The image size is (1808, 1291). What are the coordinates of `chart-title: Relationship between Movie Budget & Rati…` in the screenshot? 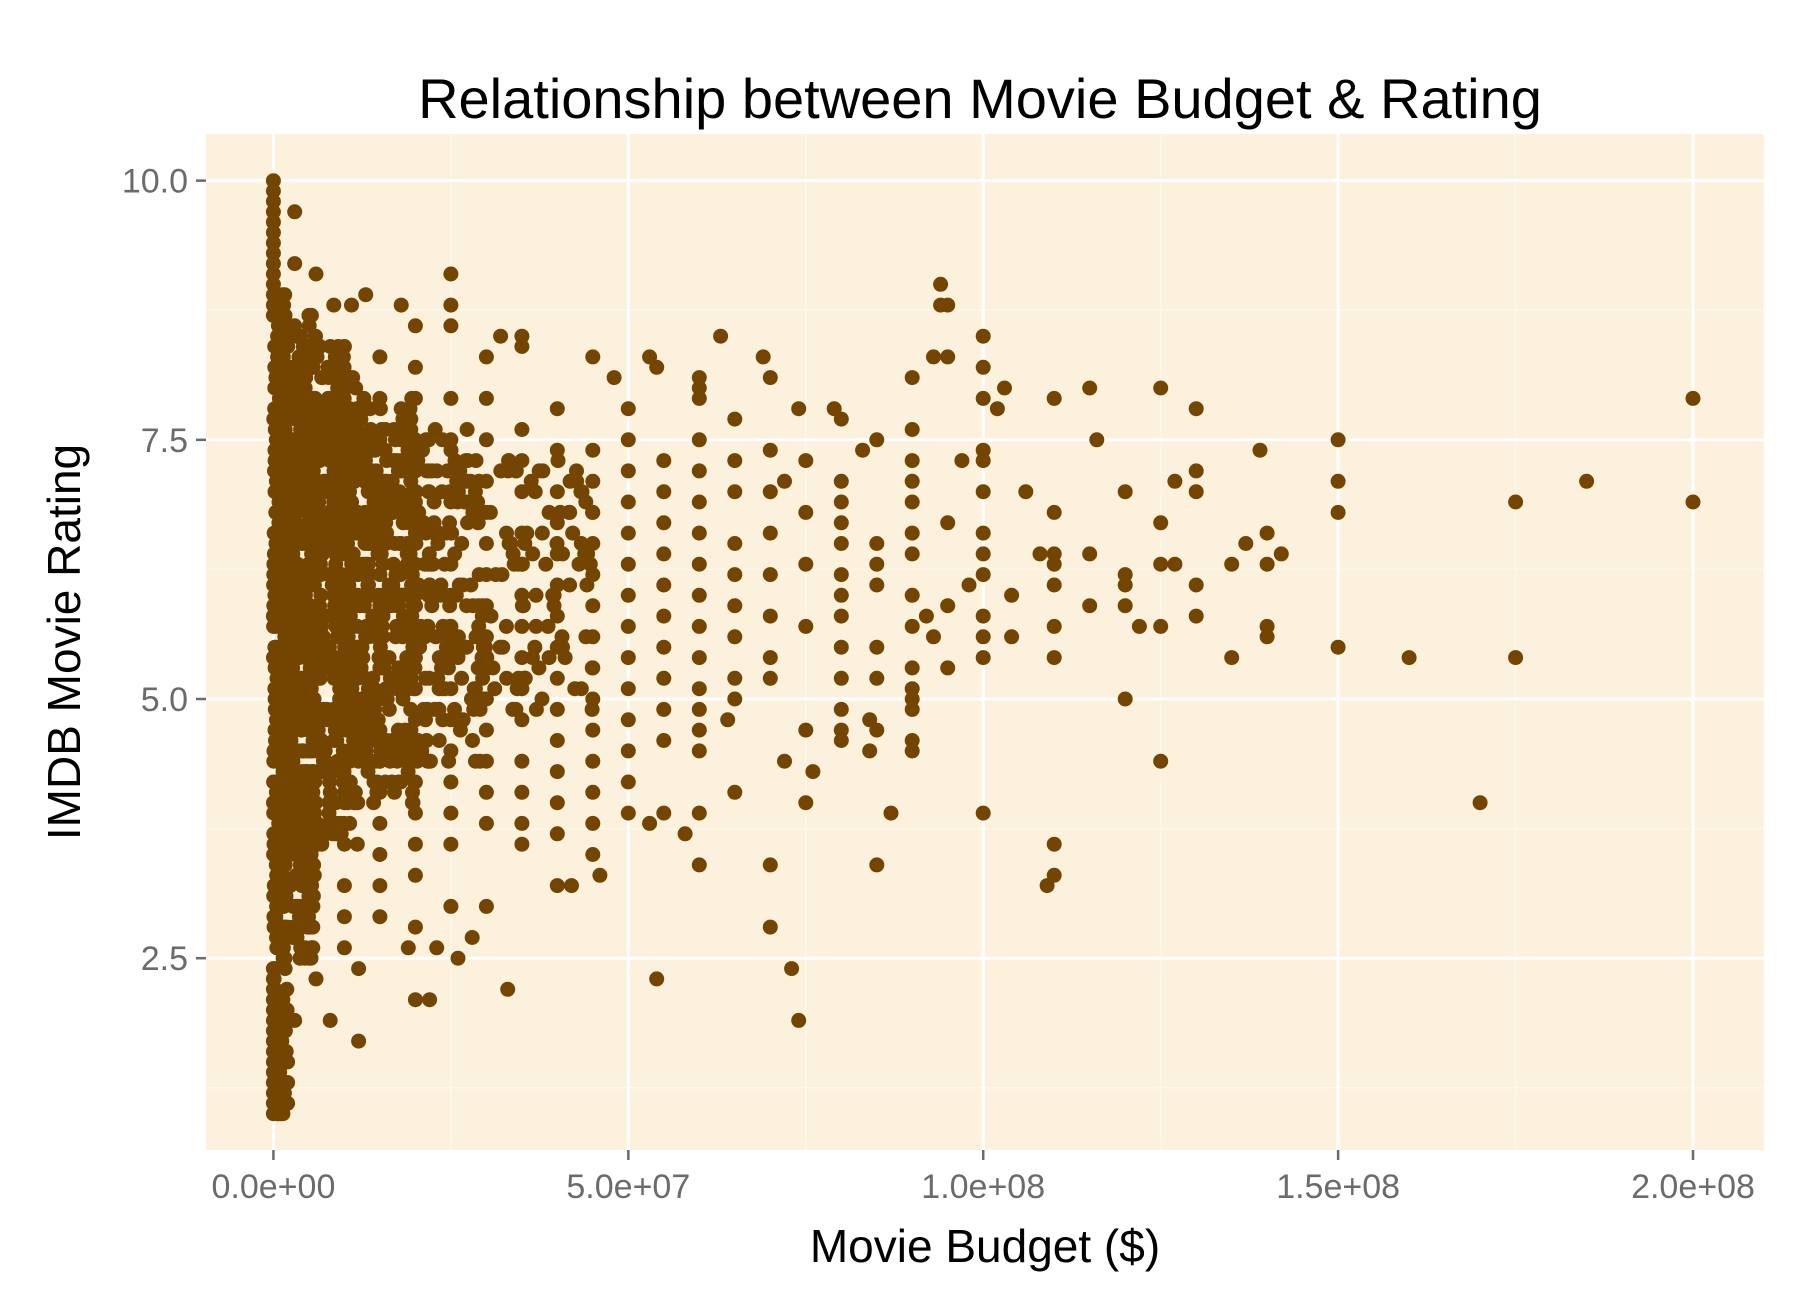 It's located at (980, 98).